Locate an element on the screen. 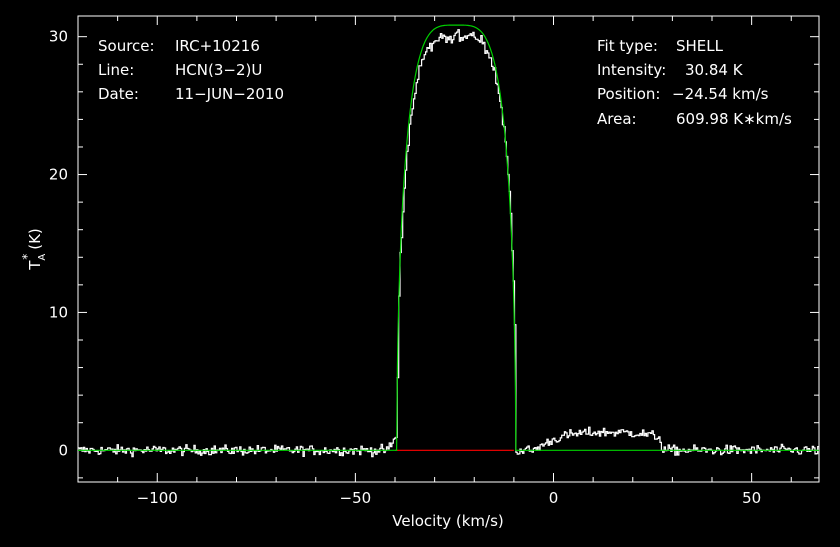 The height and width of the screenshot is (547, 840). info-position-key: Position: is located at coordinates (628, 94).